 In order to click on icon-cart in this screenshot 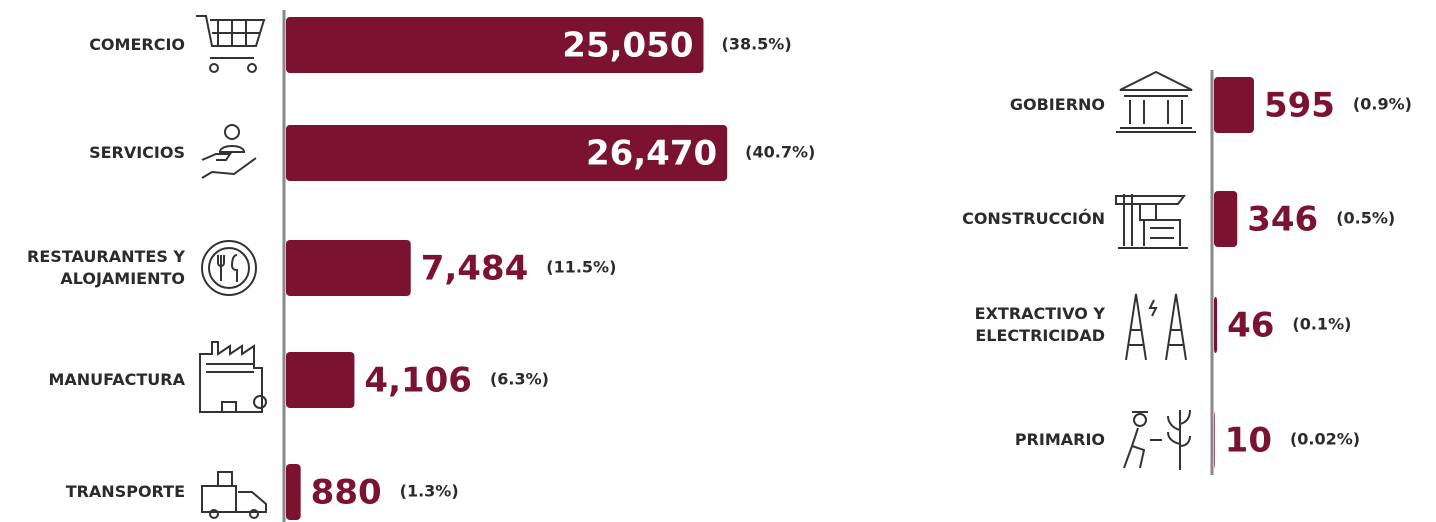, I will do `click(231, 44)`.